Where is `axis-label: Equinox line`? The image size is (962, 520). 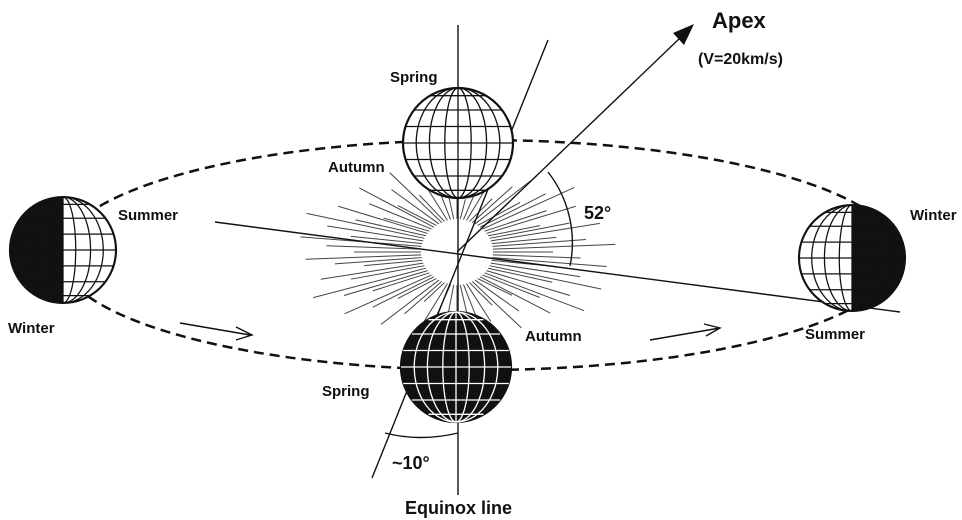 axis-label: Equinox line is located at coordinates (458, 508).